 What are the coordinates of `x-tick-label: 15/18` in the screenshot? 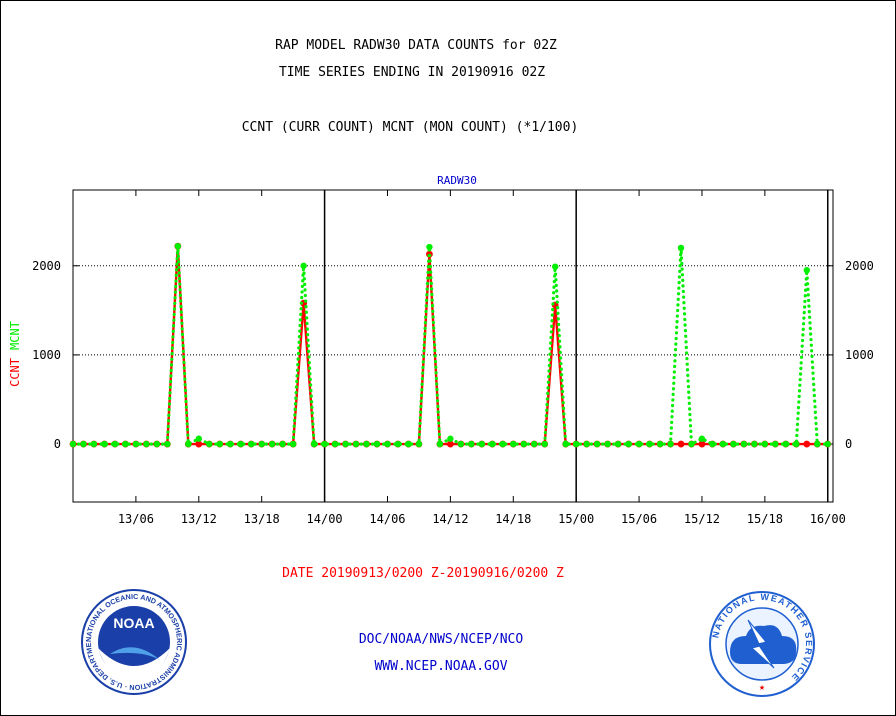 It's located at (765, 519).